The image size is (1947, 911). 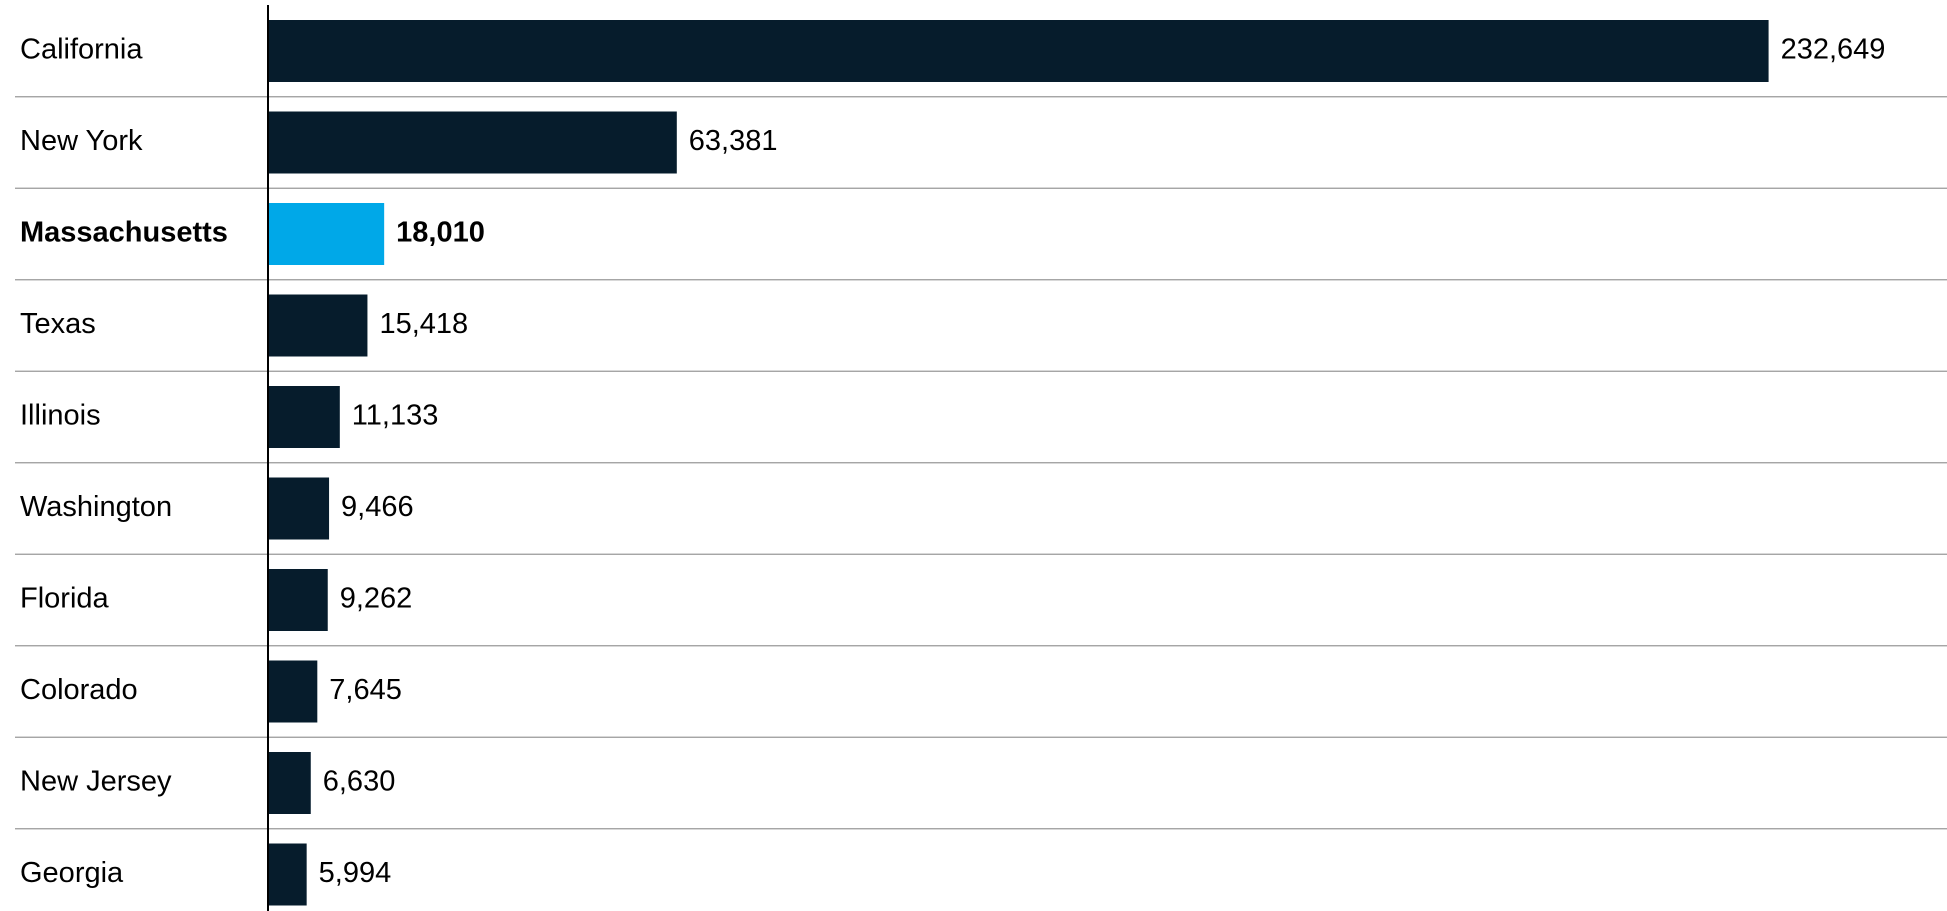 What do you see at coordinates (377, 507) in the screenshot?
I see `value-label: 9,466` at bounding box center [377, 507].